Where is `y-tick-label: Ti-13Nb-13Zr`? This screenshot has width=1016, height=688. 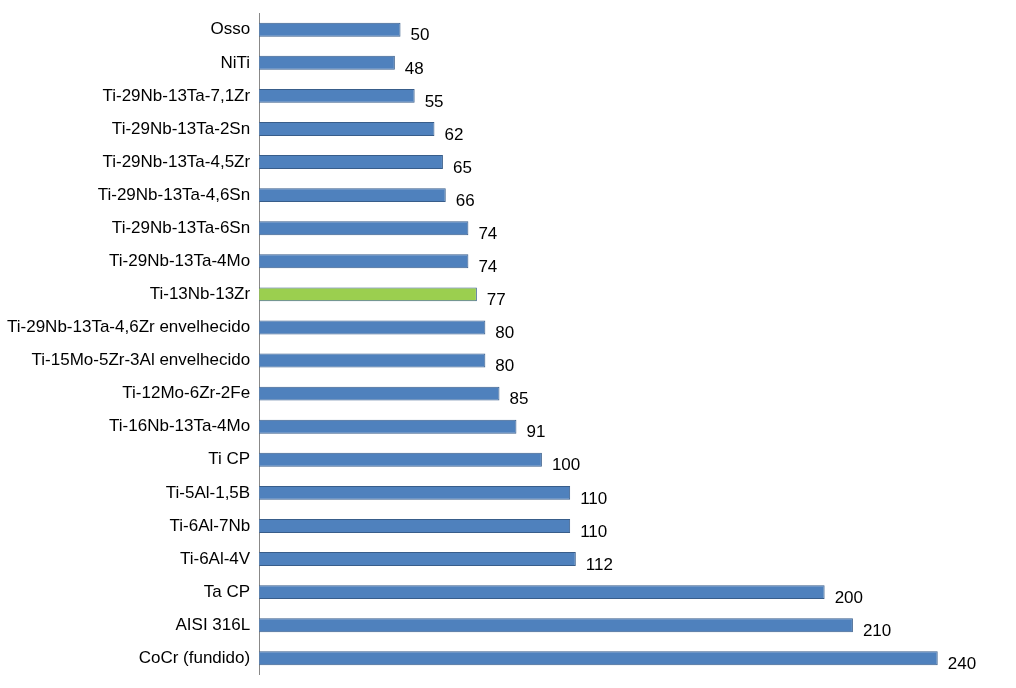 y-tick-label: Ti-13Nb-13Zr is located at coordinates (200, 294).